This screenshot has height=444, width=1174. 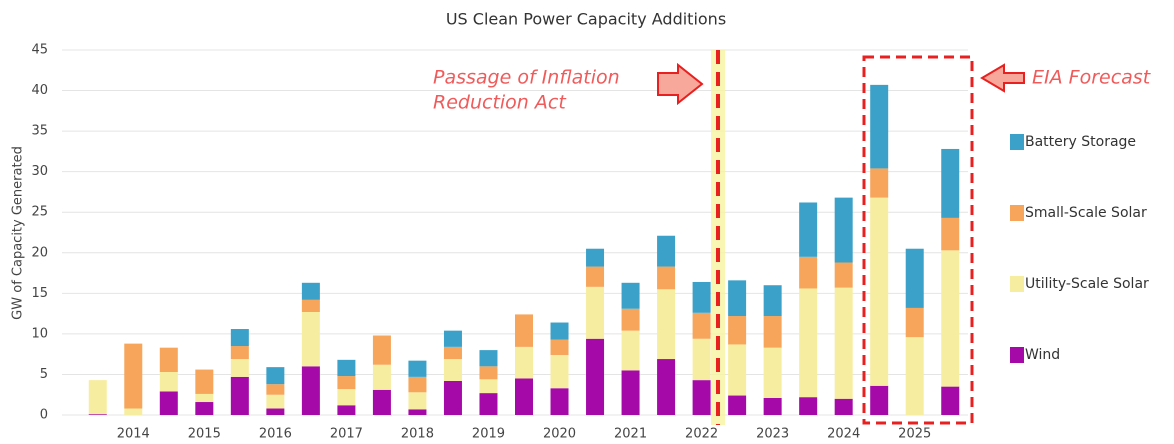 I want to click on x-tick-label: 2014, so click(x=133, y=434).